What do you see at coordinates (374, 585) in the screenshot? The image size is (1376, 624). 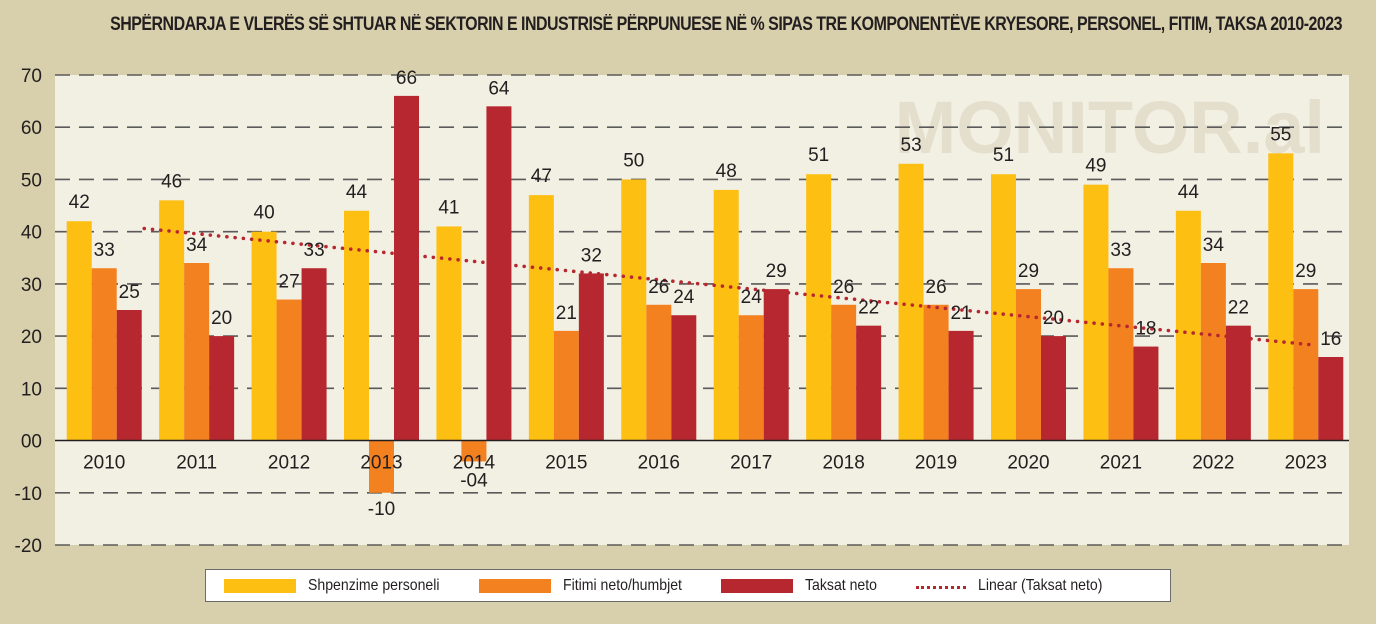 I see `legend-label: Shpenzime personeli` at bounding box center [374, 585].